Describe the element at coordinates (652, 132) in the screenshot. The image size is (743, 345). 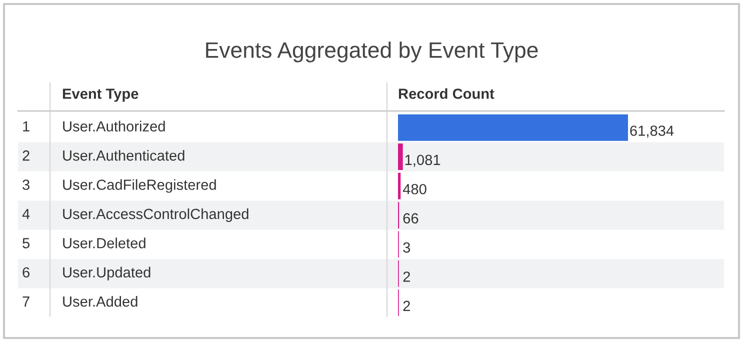
I see `data-label: 61,834` at that location.